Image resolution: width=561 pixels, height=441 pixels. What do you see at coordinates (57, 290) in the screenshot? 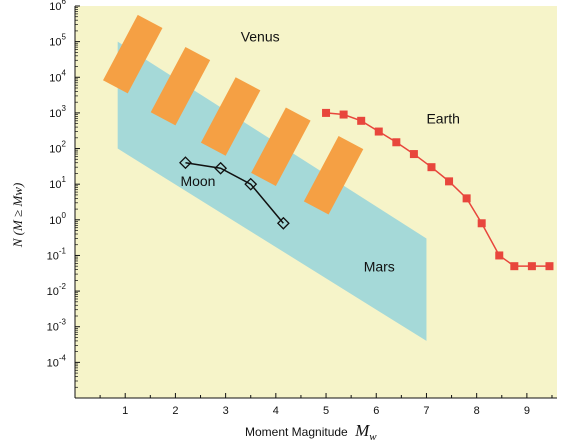
I see `y-tick-label: 10⁻²` at bounding box center [57, 290].